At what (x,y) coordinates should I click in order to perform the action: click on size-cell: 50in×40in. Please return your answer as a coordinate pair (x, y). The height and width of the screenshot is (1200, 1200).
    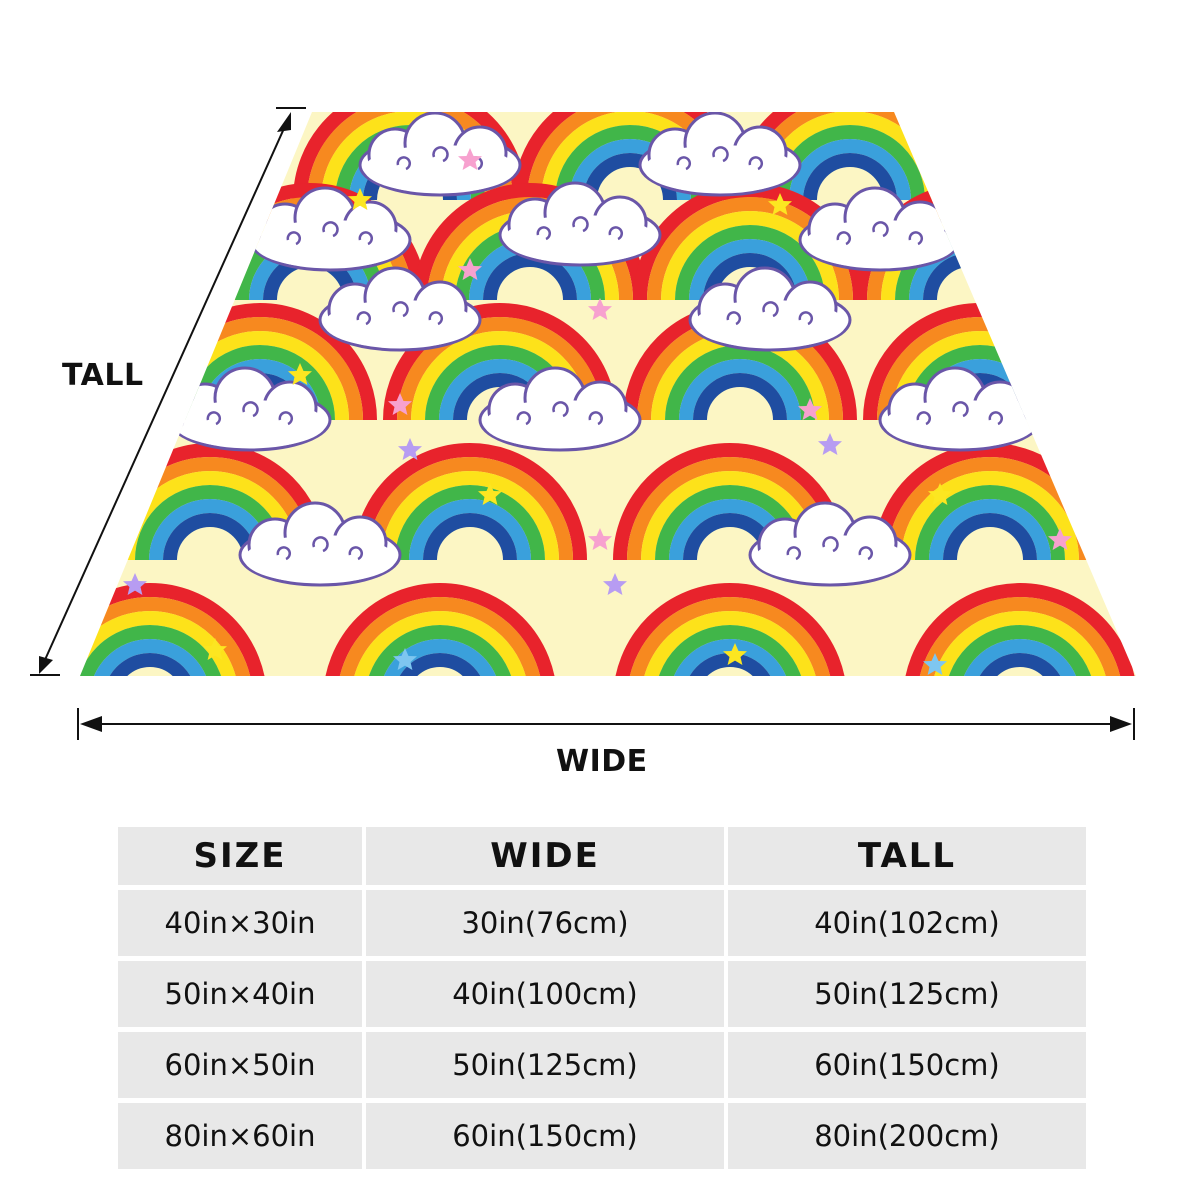
    Looking at the image, I should click on (240, 994).